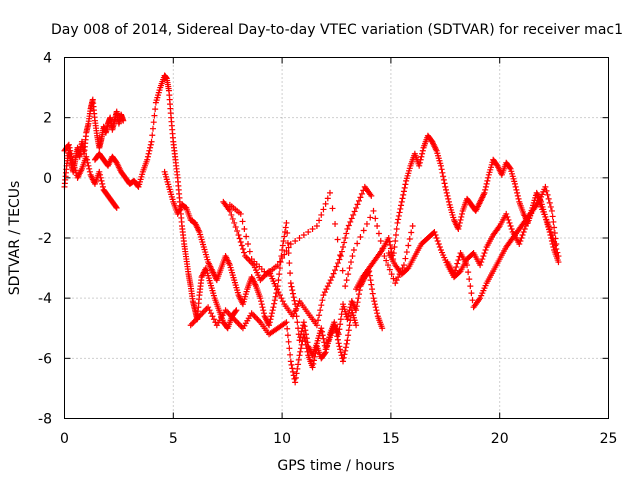 The height and width of the screenshot is (480, 640). What do you see at coordinates (321, 239) in the screenshot?
I see `series-outliers` at bounding box center [321, 239].